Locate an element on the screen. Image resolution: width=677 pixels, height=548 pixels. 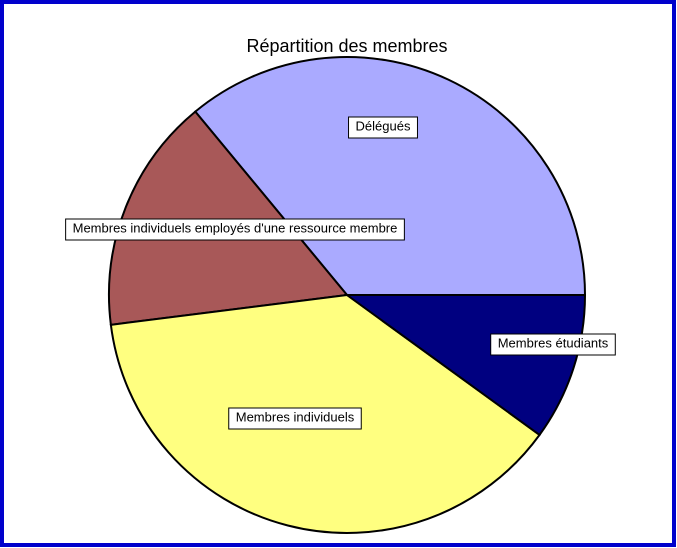
slice-label: Membres individuels is located at coordinates (295, 416).